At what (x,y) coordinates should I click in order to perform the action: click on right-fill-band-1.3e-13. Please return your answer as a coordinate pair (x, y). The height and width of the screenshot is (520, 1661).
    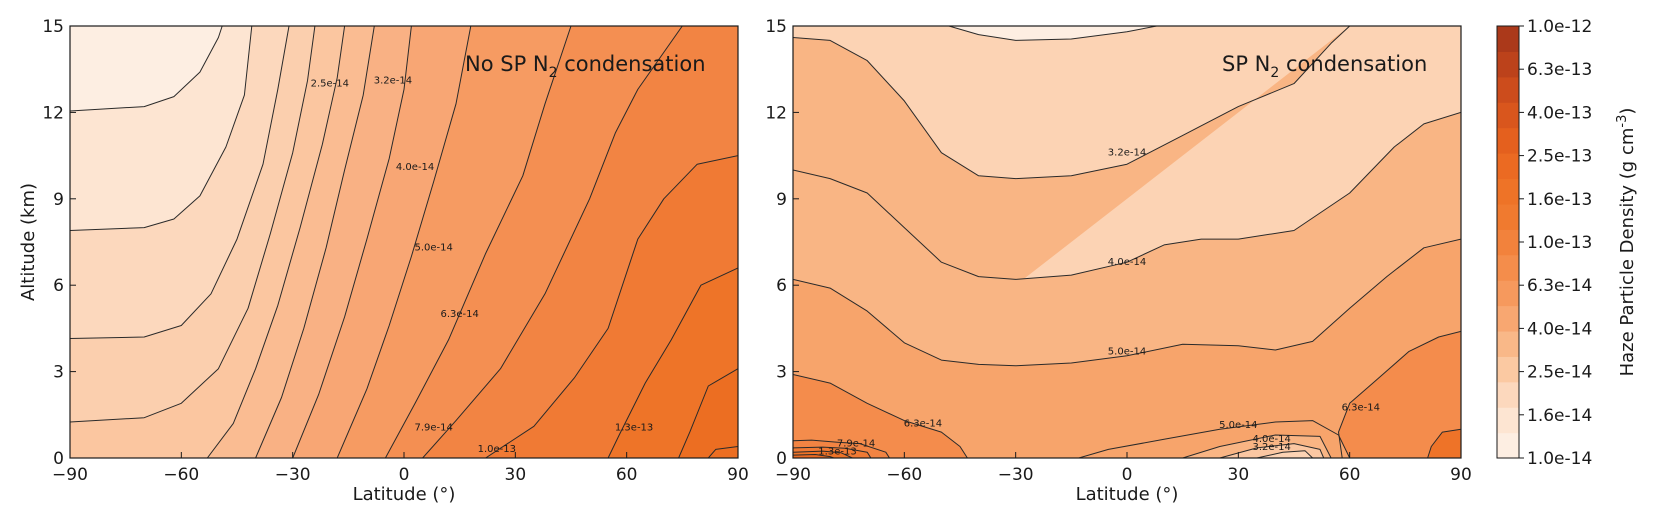
    Looking at the image, I should click on (1444, 443).